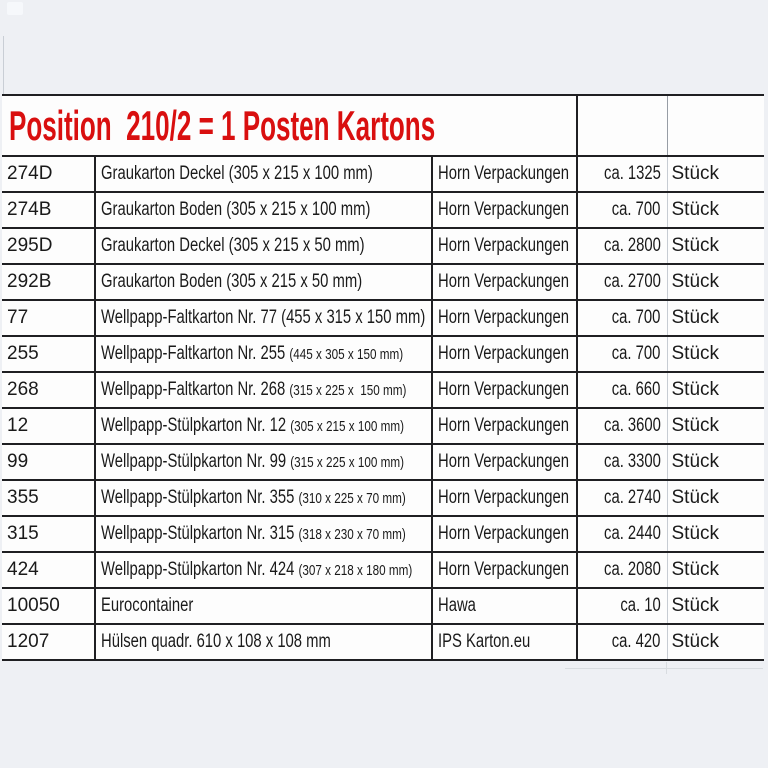 The width and height of the screenshot is (768, 768). What do you see at coordinates (48, 210) in the screenshot?
I see `cell-id: 274B` at bounding box center [48, 210].